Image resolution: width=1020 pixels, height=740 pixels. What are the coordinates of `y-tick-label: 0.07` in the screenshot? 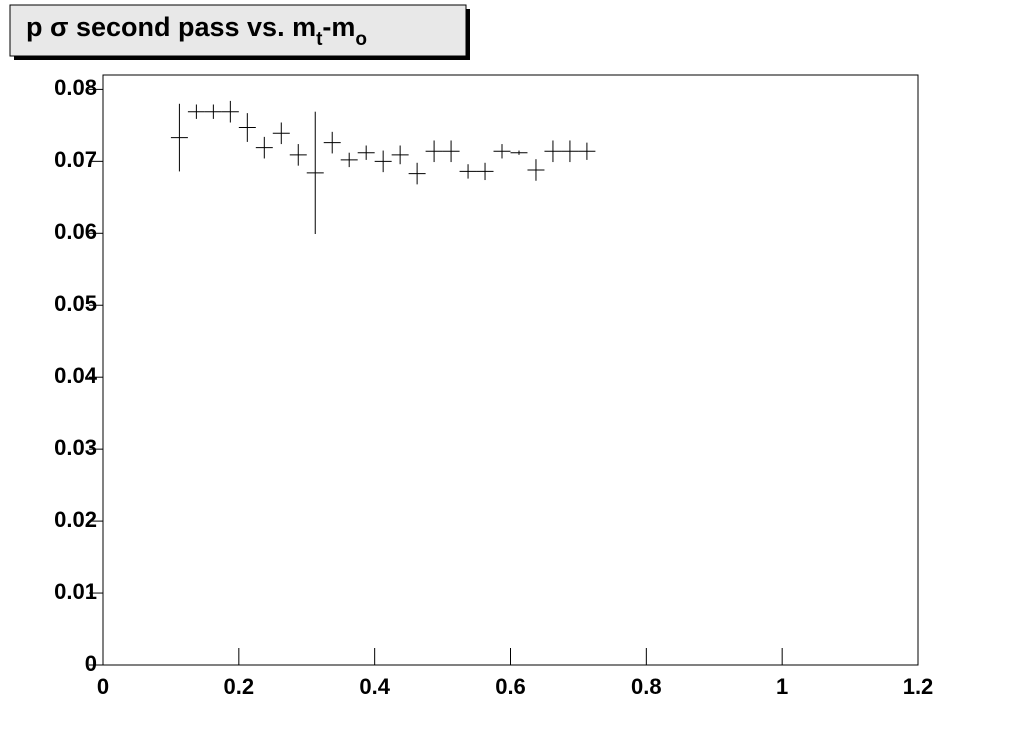 It's located at (75, 159).